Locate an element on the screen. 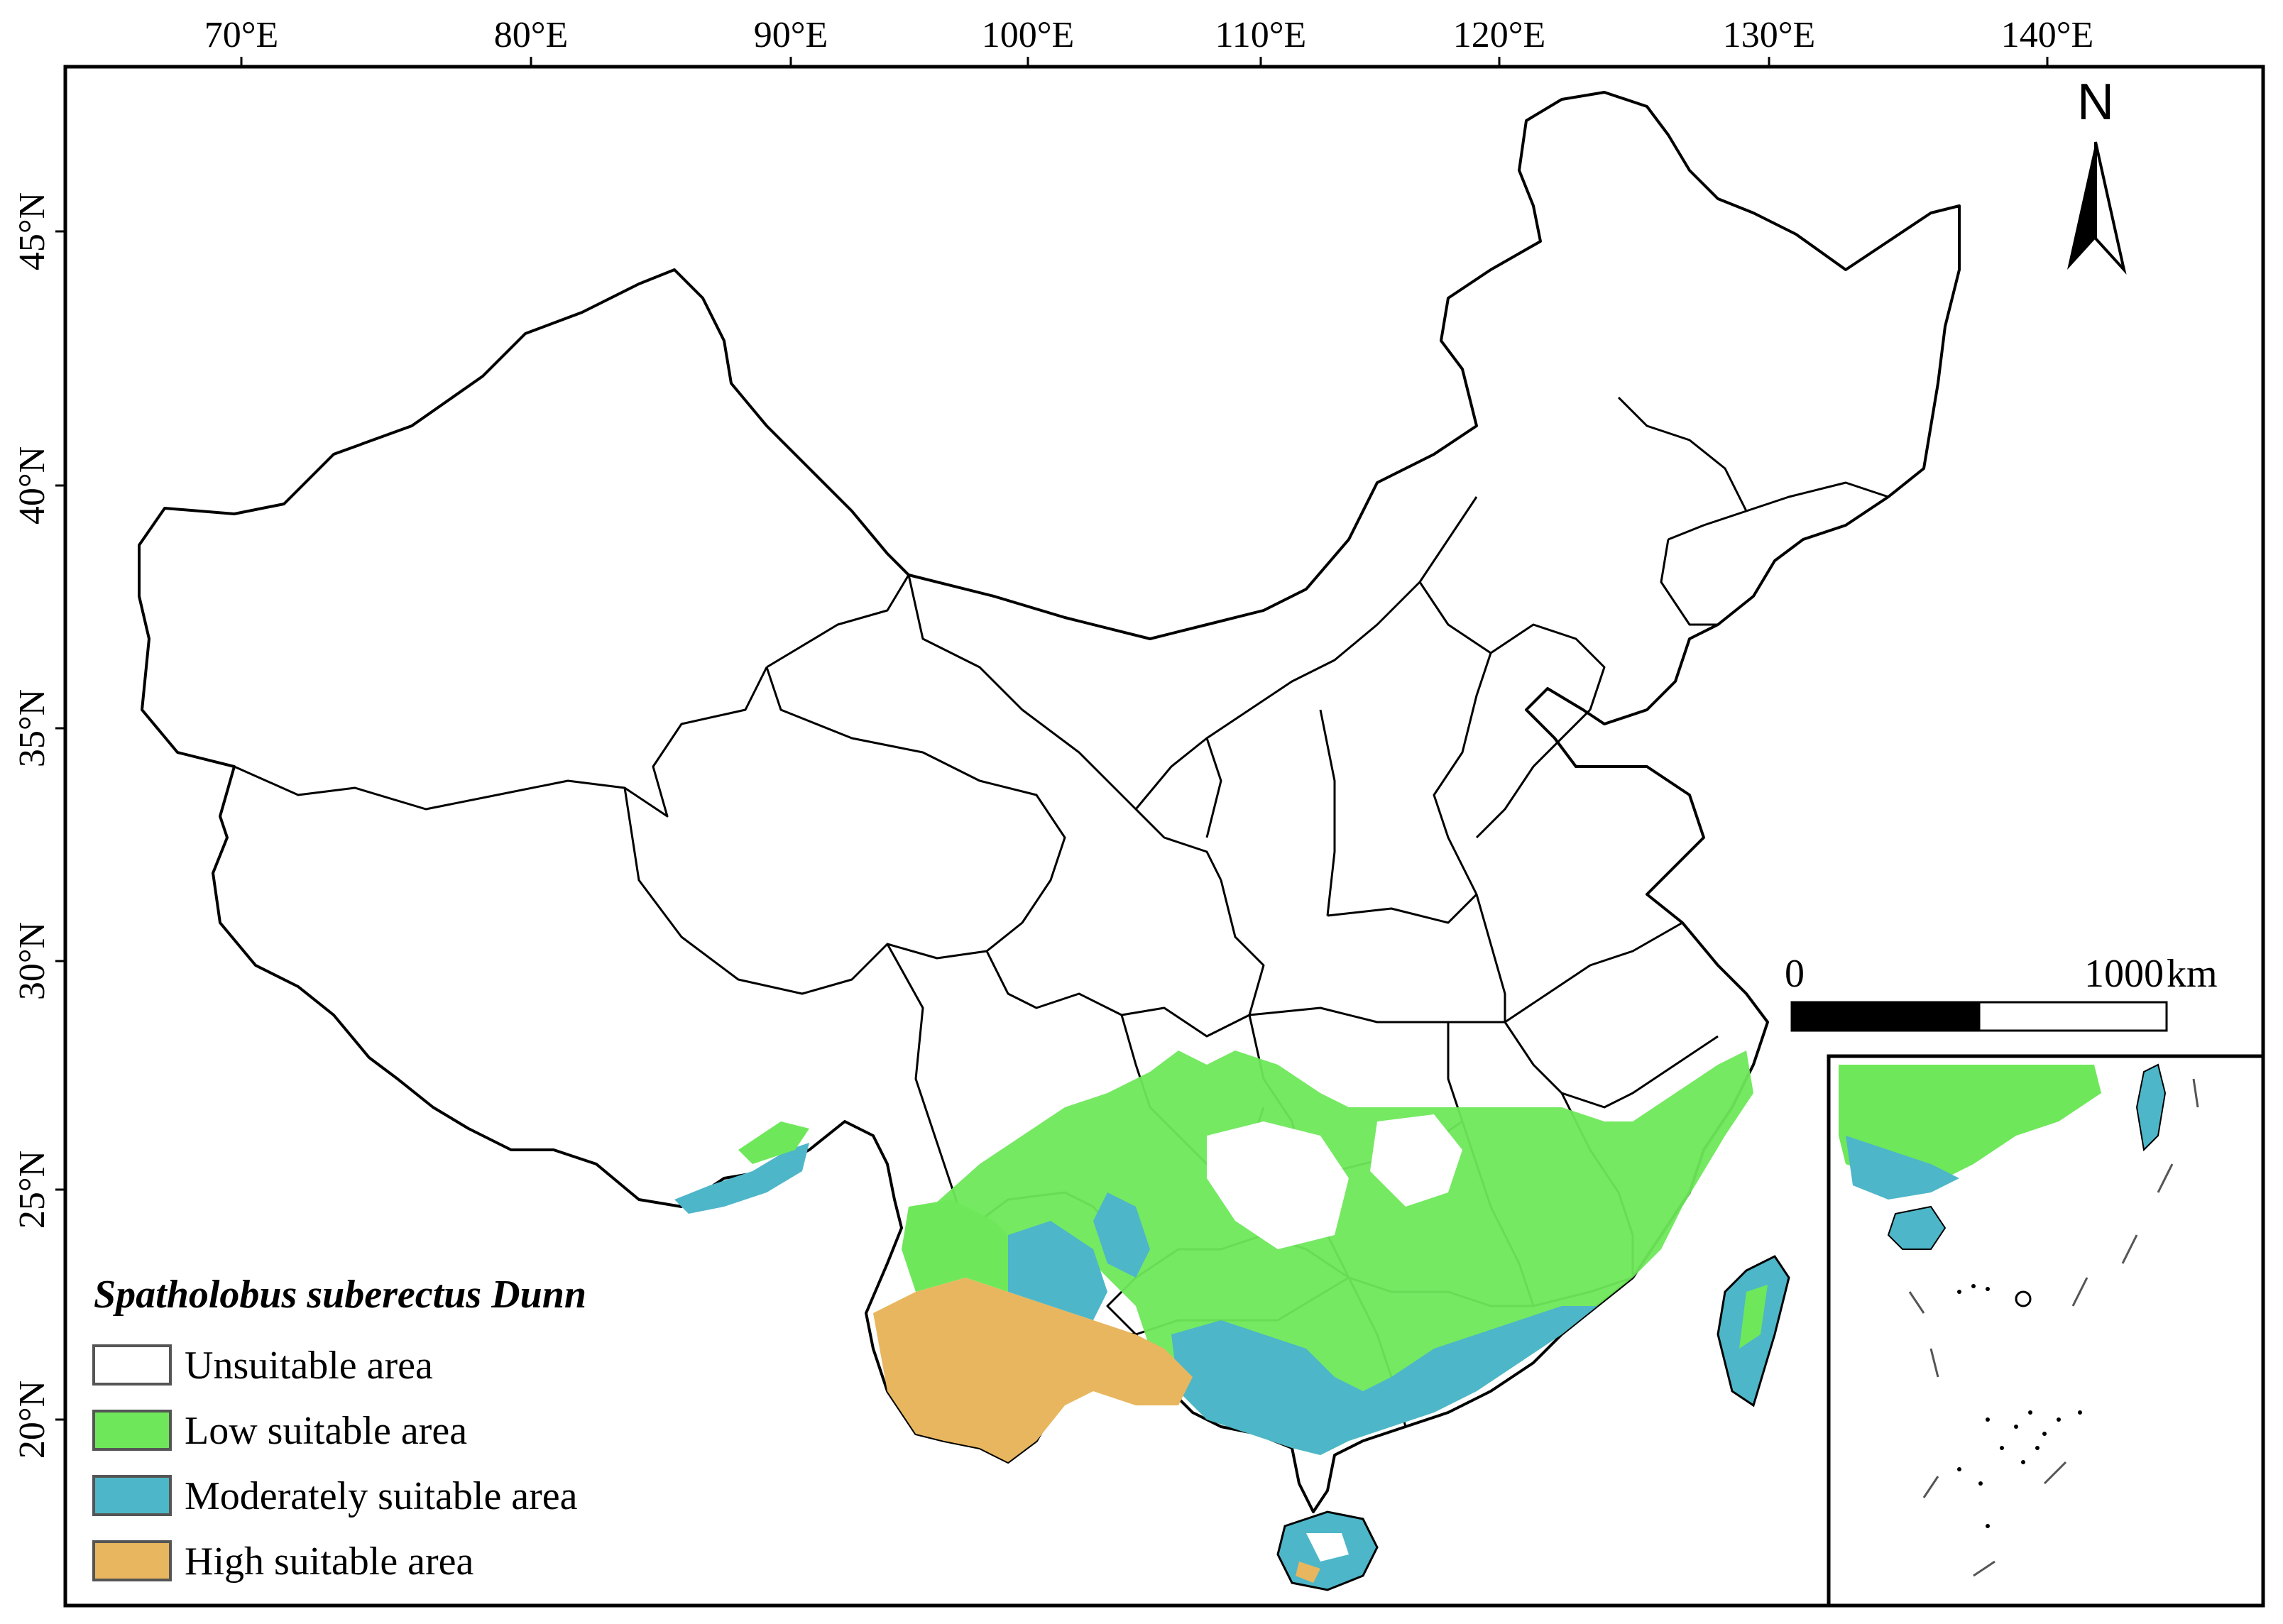 Image resolution: width=2283 pixels, height=1624 pixels. legend-swatch-unsuitable is located at coordinates (132, 1365).